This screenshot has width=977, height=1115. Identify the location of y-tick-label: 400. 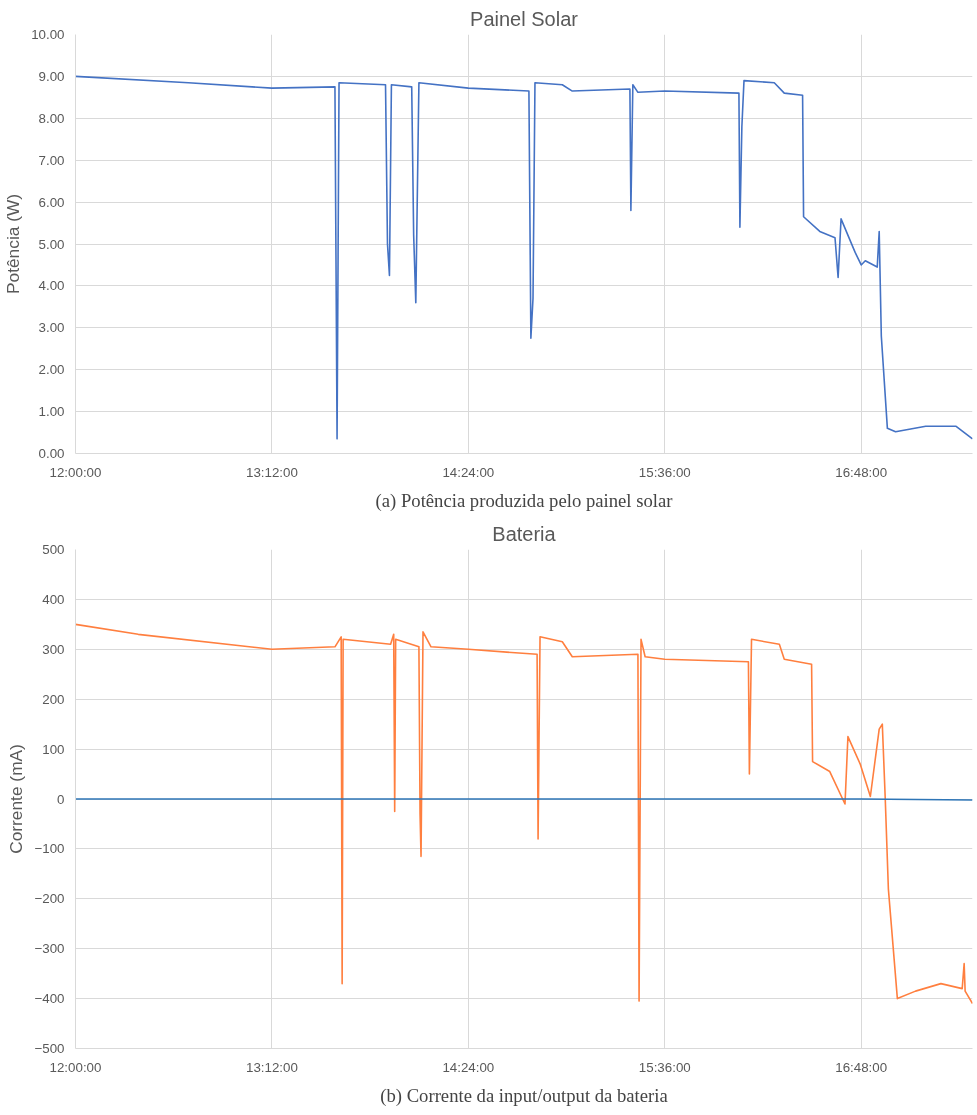
(53, 599).